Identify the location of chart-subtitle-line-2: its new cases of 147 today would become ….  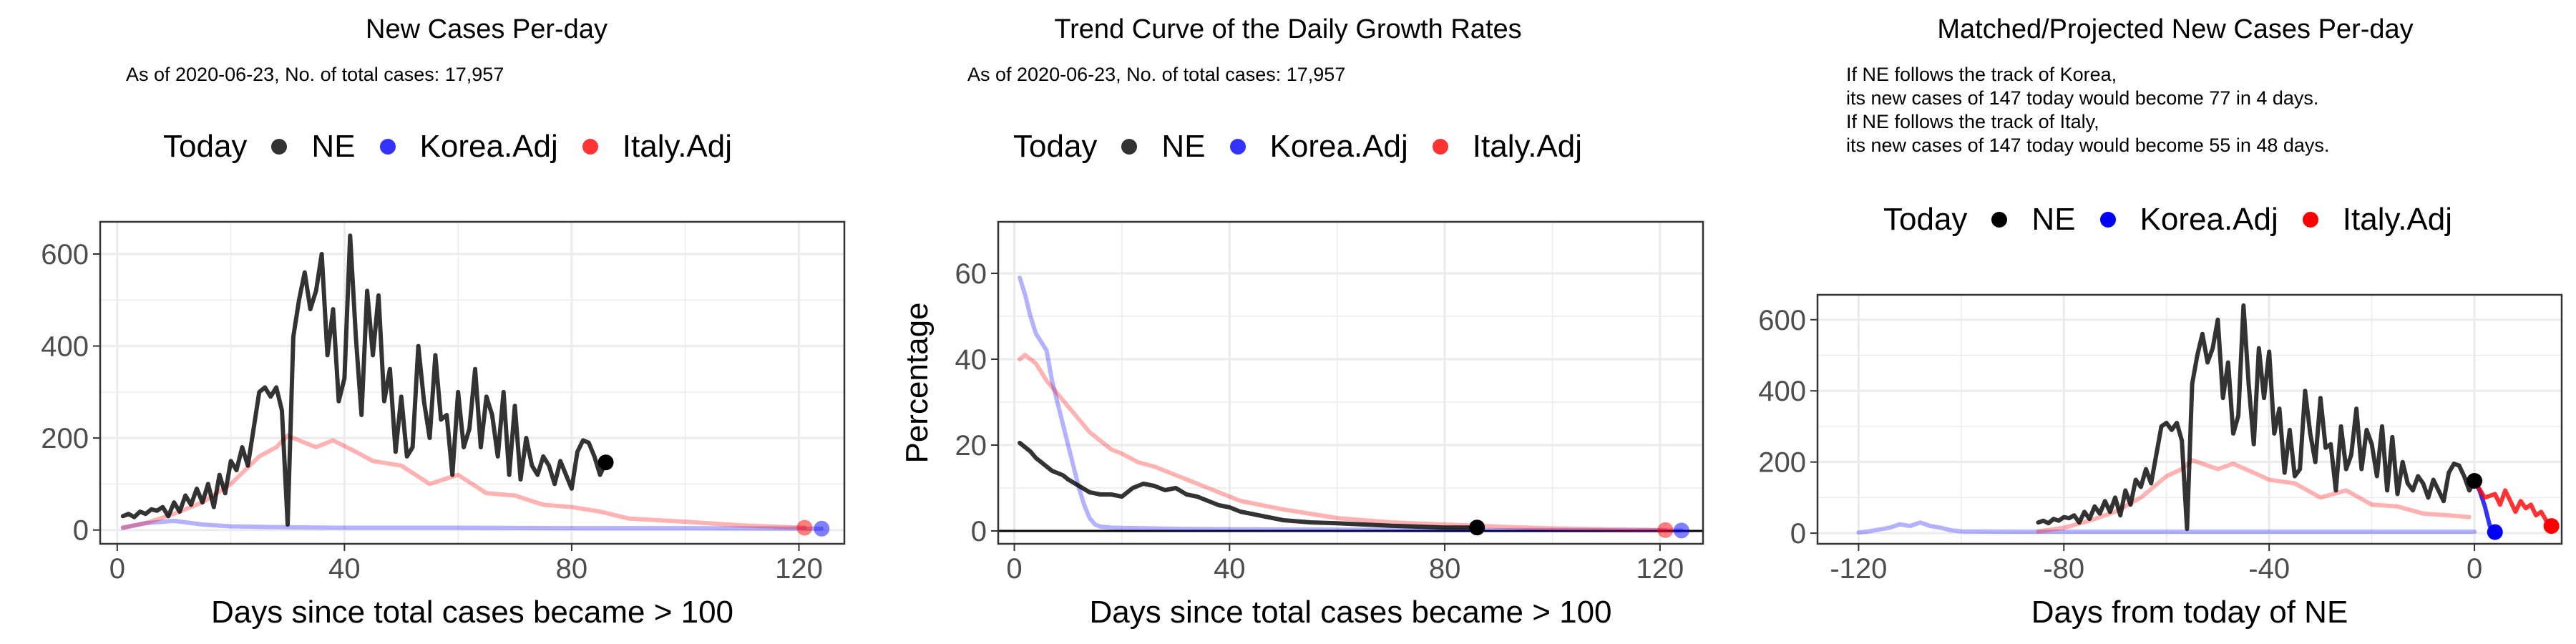
(2082, 98).